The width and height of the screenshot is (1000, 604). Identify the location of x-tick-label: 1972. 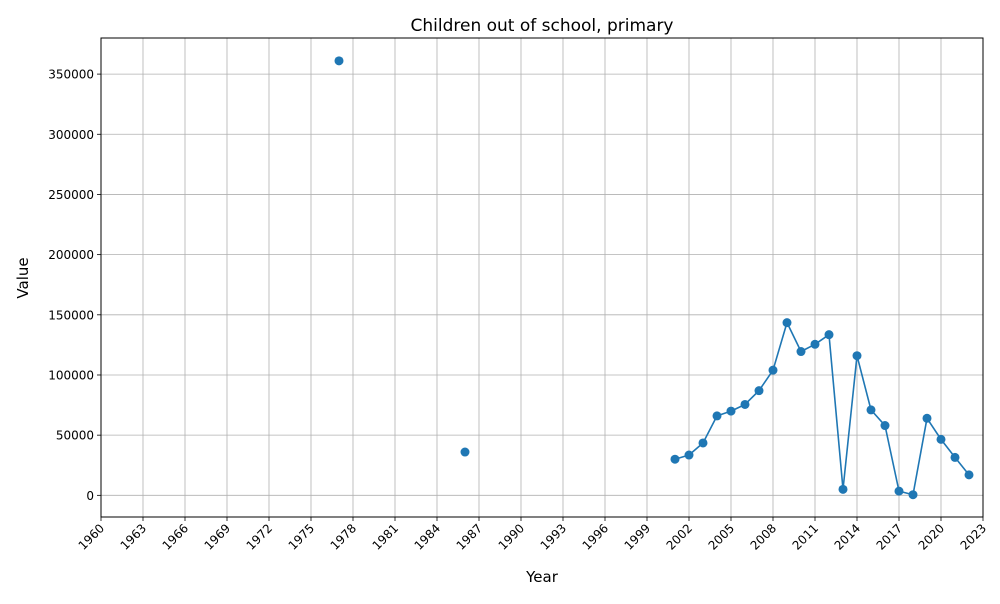
(259, 536).